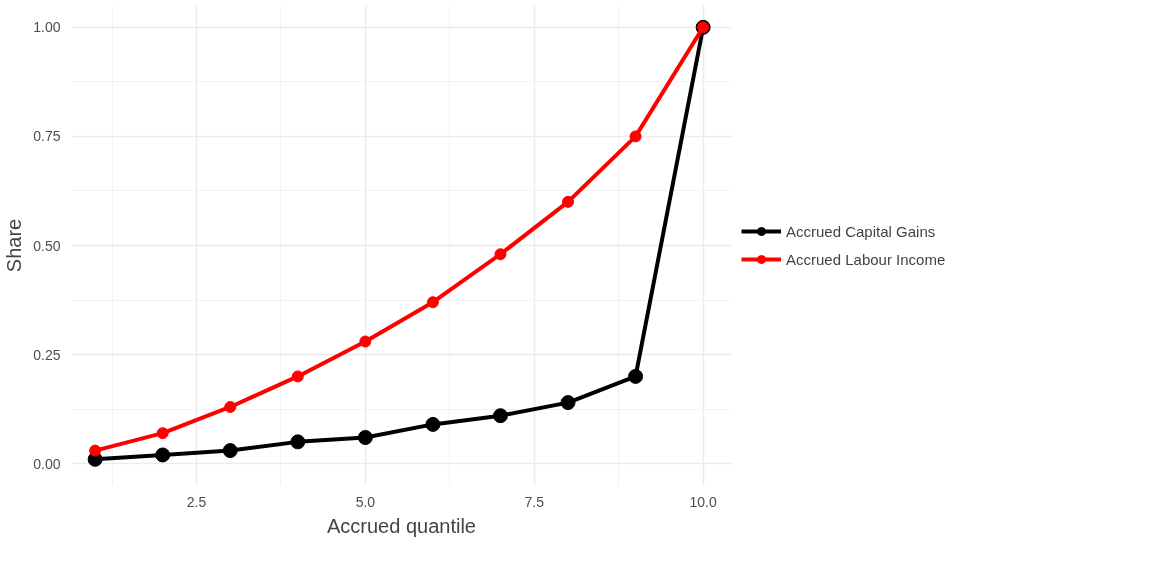  Describe the element at coordinates (703, 501) in the screenshot. I see `x-tick-label: 10.0` at that location.